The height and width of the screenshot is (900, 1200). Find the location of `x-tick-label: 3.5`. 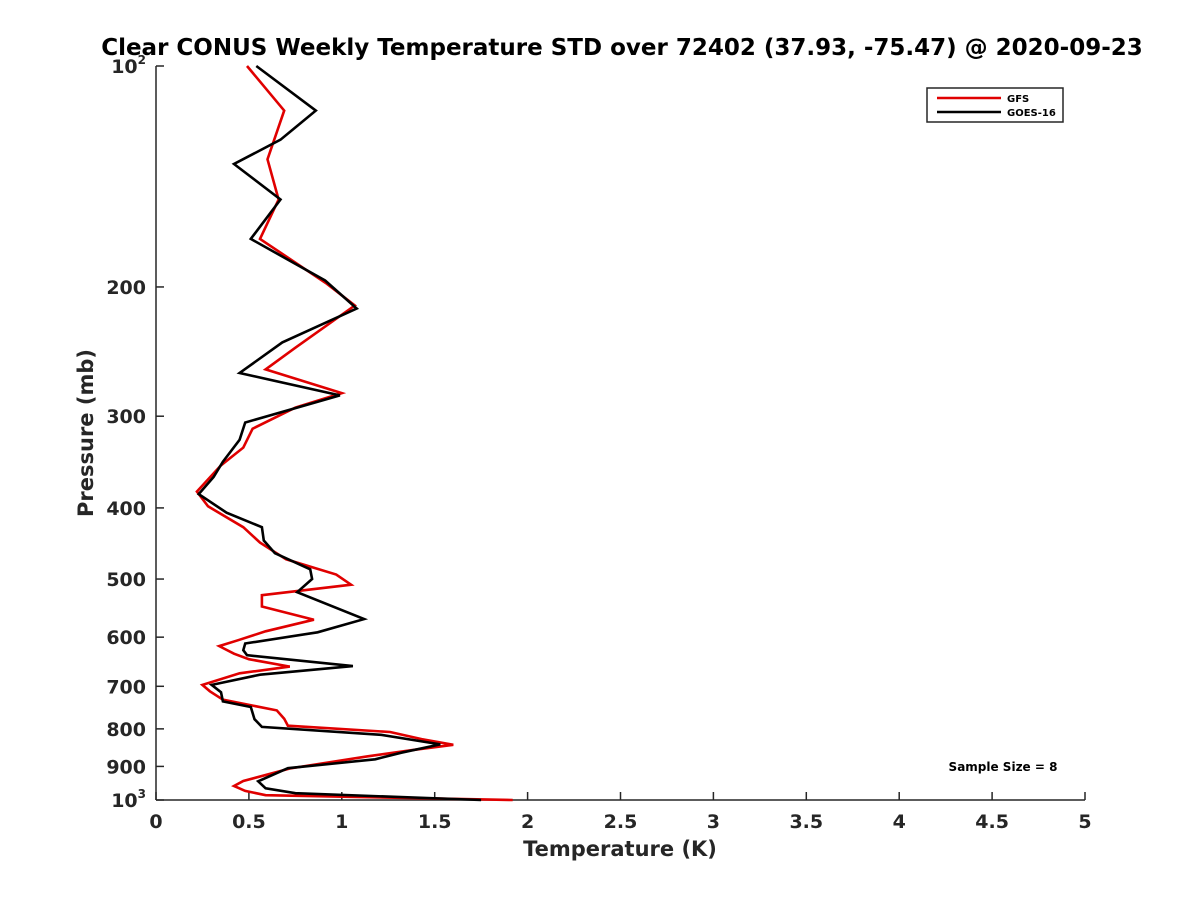

x-tick-label: 3.5 is located at coordinates (806, 822).